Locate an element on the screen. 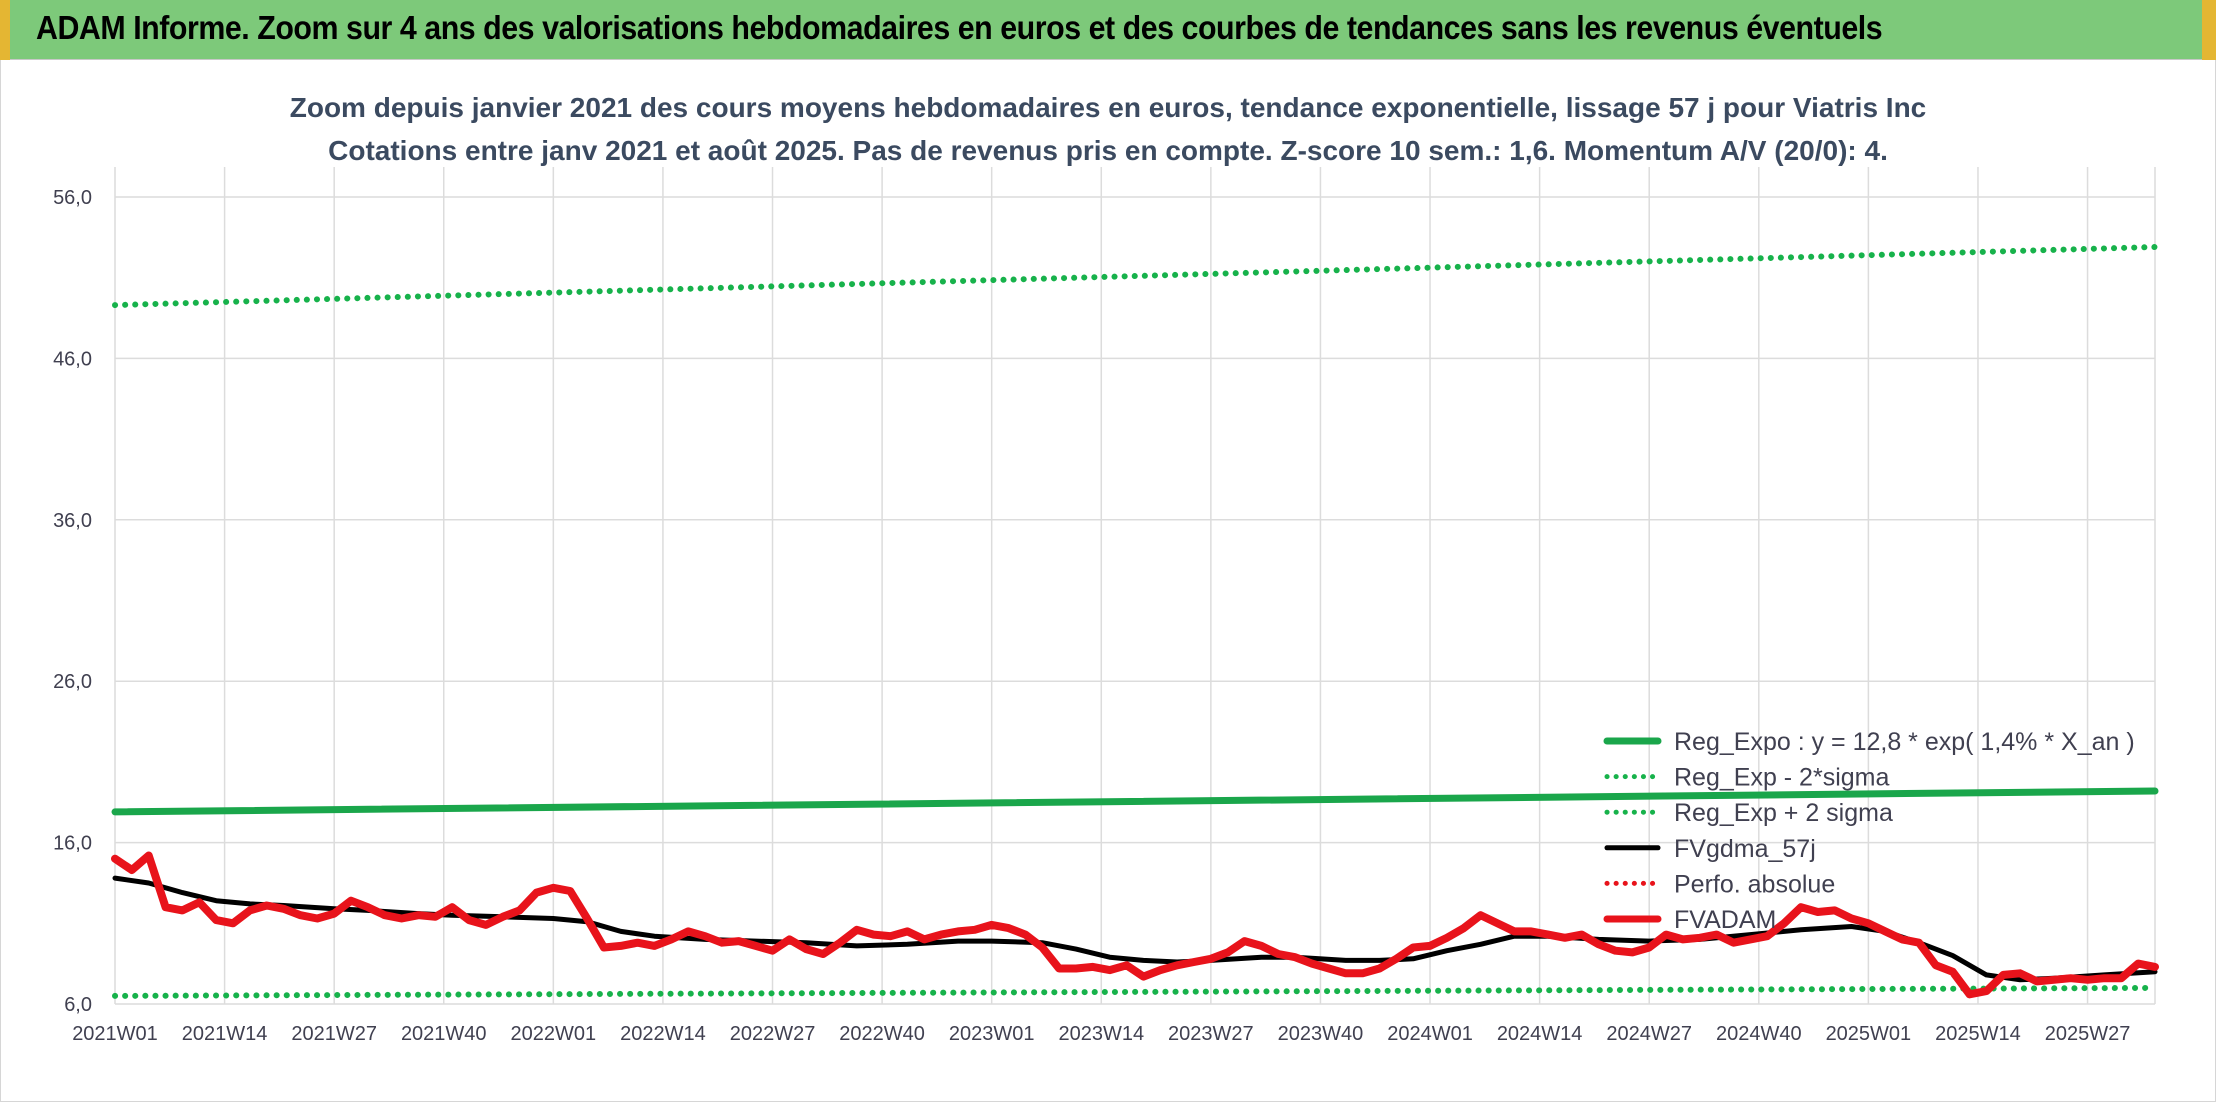 The height and width of the screenshot is (1102, 2216). x-tick-label: 2022W27 is located at coordinates (773, 1034).